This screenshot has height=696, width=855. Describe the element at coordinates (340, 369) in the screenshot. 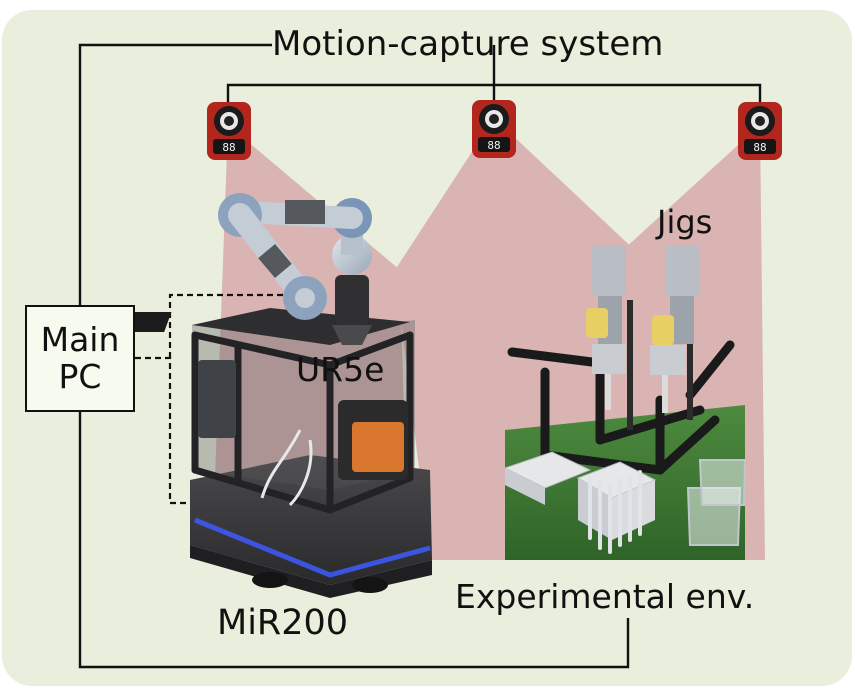

I see `ur5e-label: UR5e` at that location.